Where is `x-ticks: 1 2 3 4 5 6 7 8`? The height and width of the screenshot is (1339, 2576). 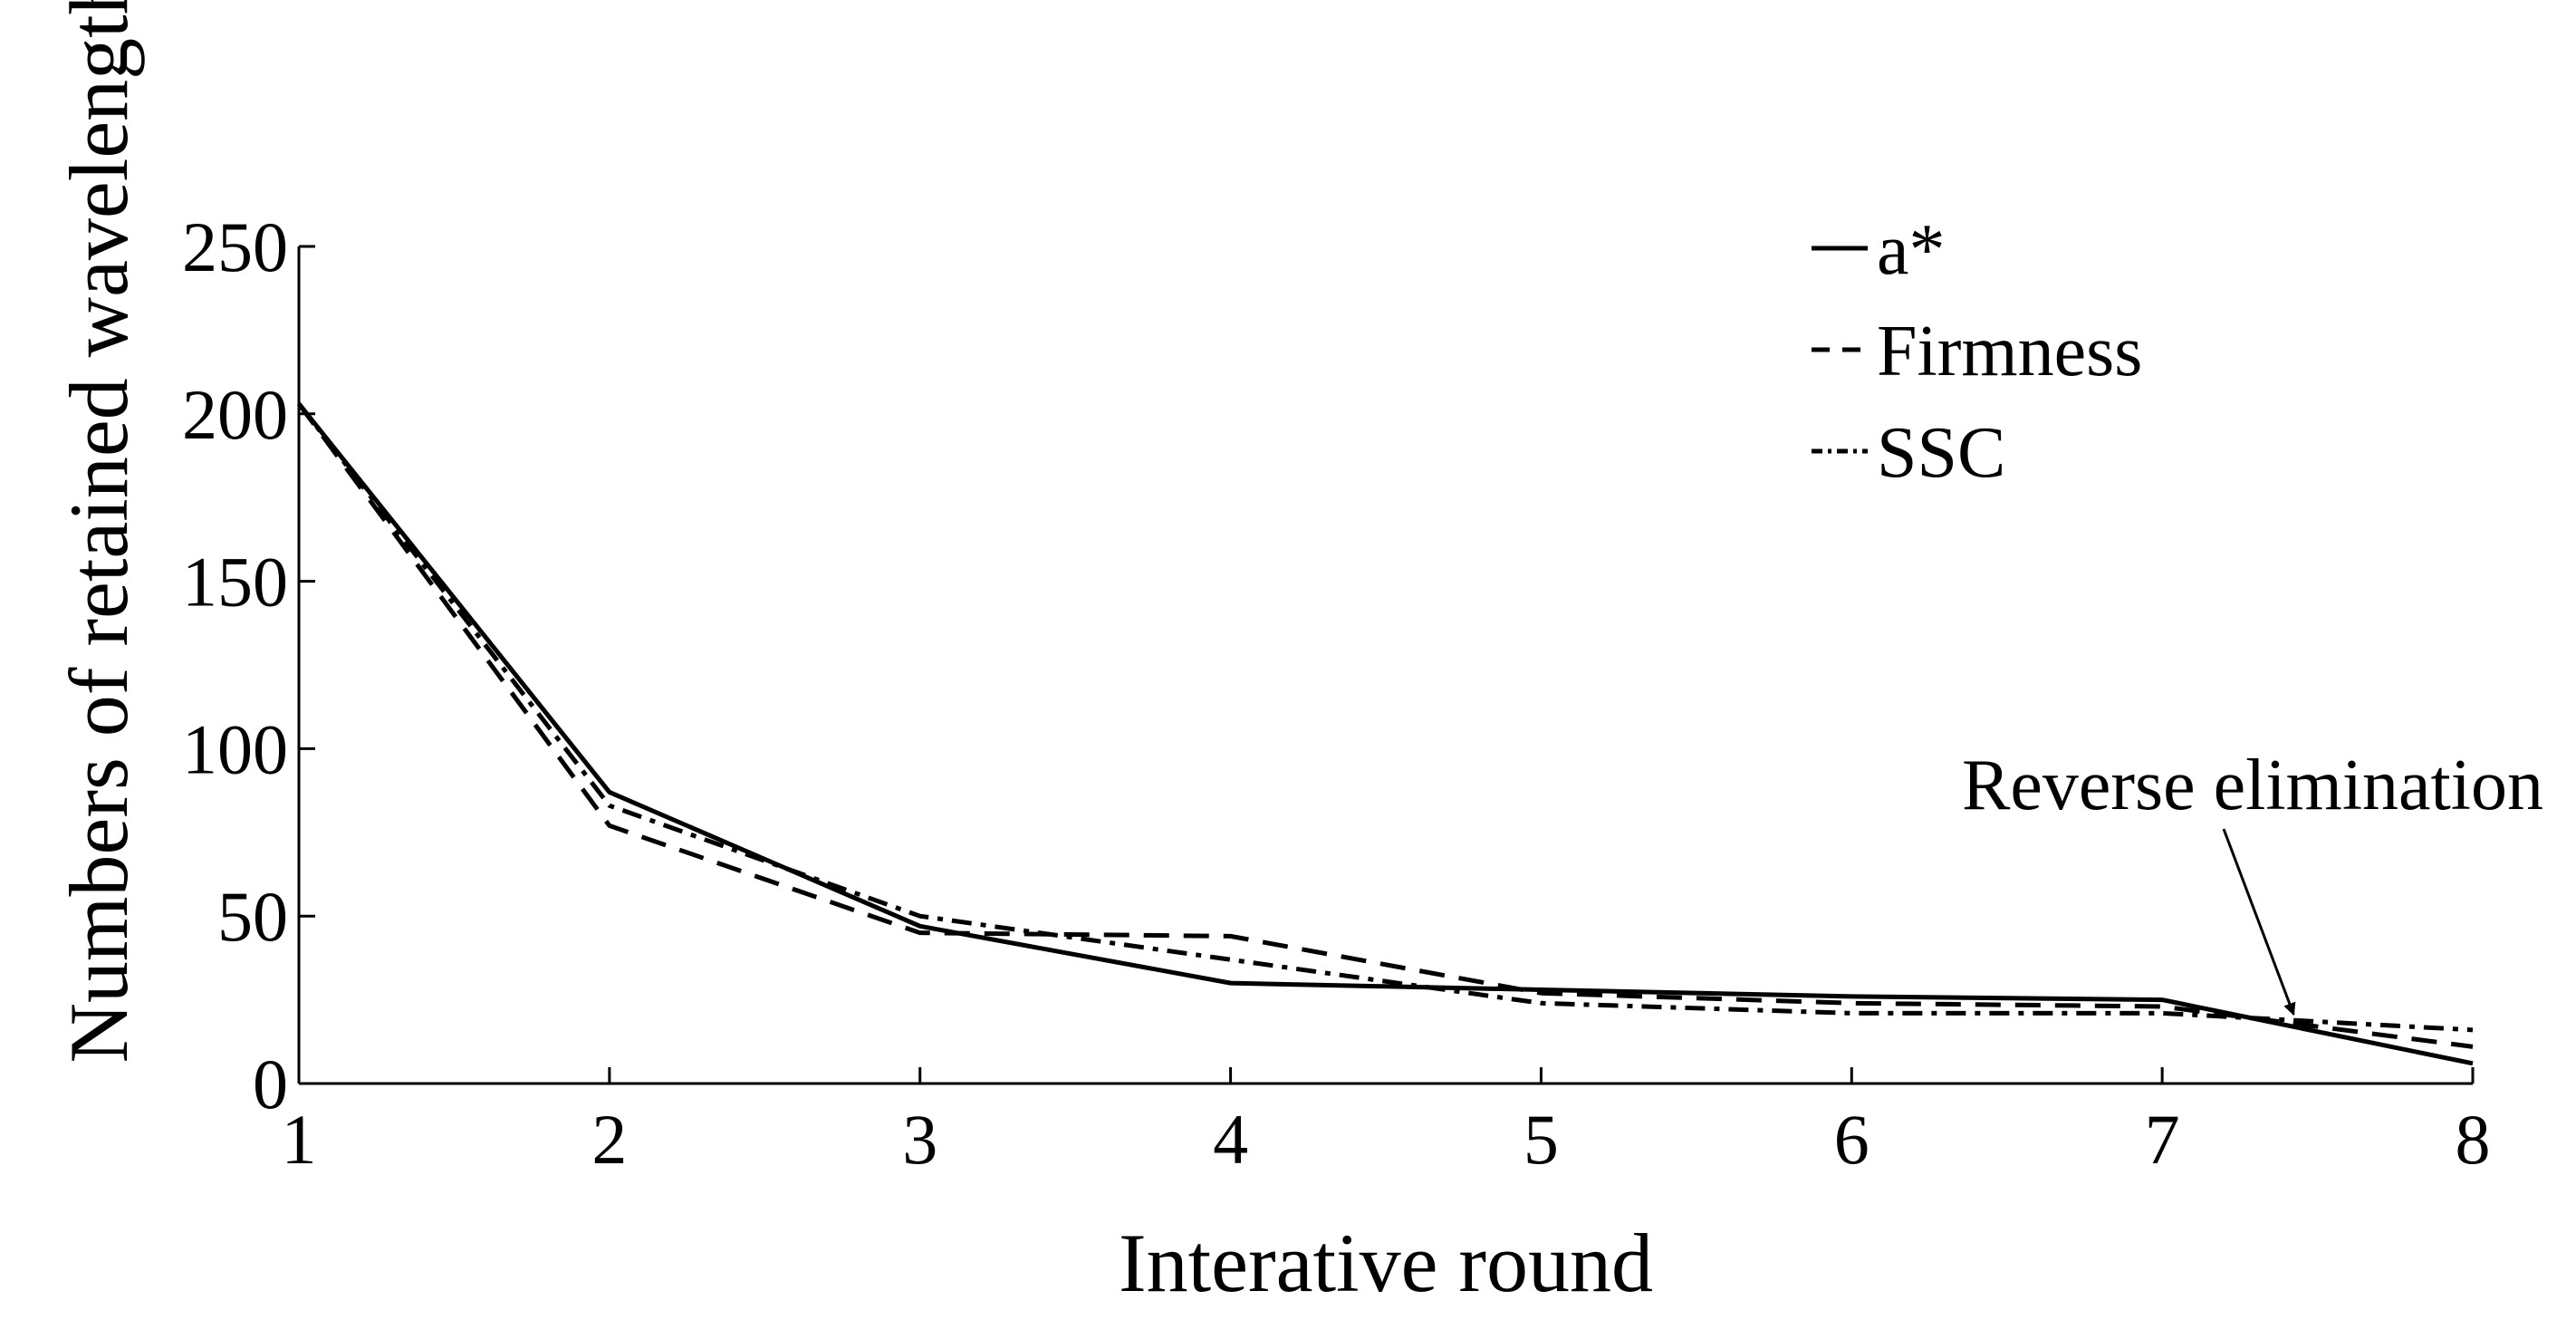 x-ticks: 1 2 3 4 5 6 7 8 is located at coordinates (1386, 1123).